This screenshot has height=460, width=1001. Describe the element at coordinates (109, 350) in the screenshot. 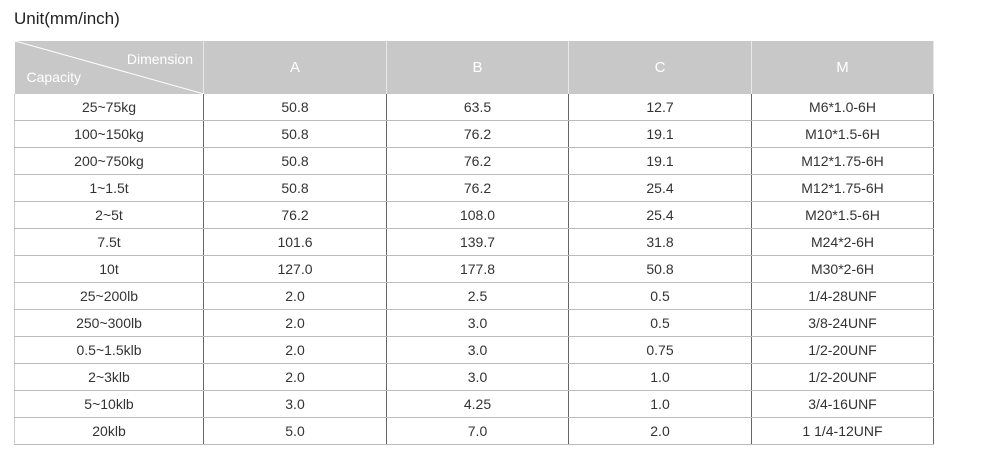

I see `capacity-cell: 0.5~1.5klb` at that location.